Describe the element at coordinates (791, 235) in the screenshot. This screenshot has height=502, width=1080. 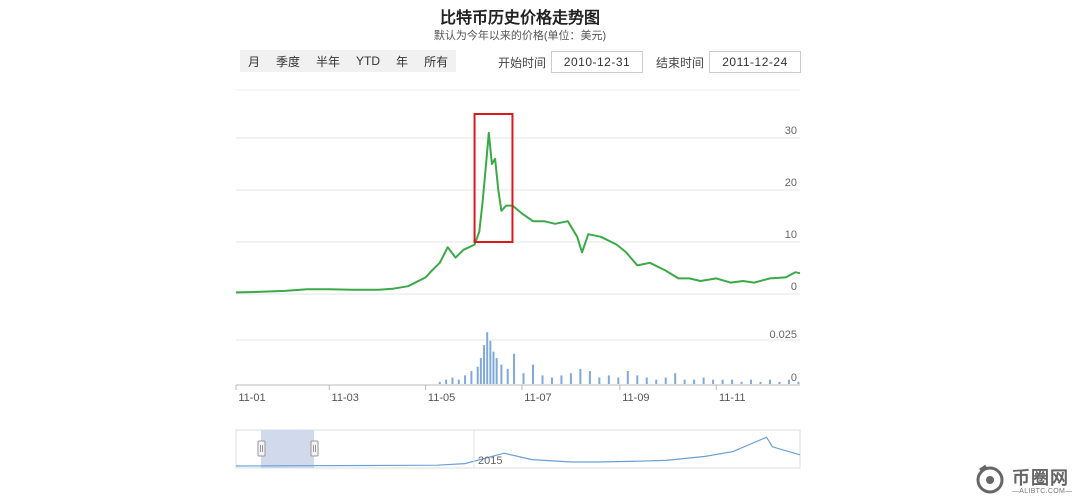
I see `price-y-tick-label: 10` at that location.